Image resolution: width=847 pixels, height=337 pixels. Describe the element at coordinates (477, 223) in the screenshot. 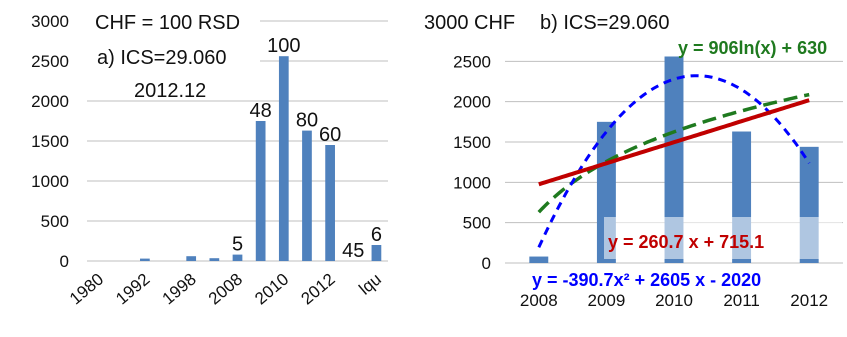

I see `right-y-tick-label: 500` at that location.